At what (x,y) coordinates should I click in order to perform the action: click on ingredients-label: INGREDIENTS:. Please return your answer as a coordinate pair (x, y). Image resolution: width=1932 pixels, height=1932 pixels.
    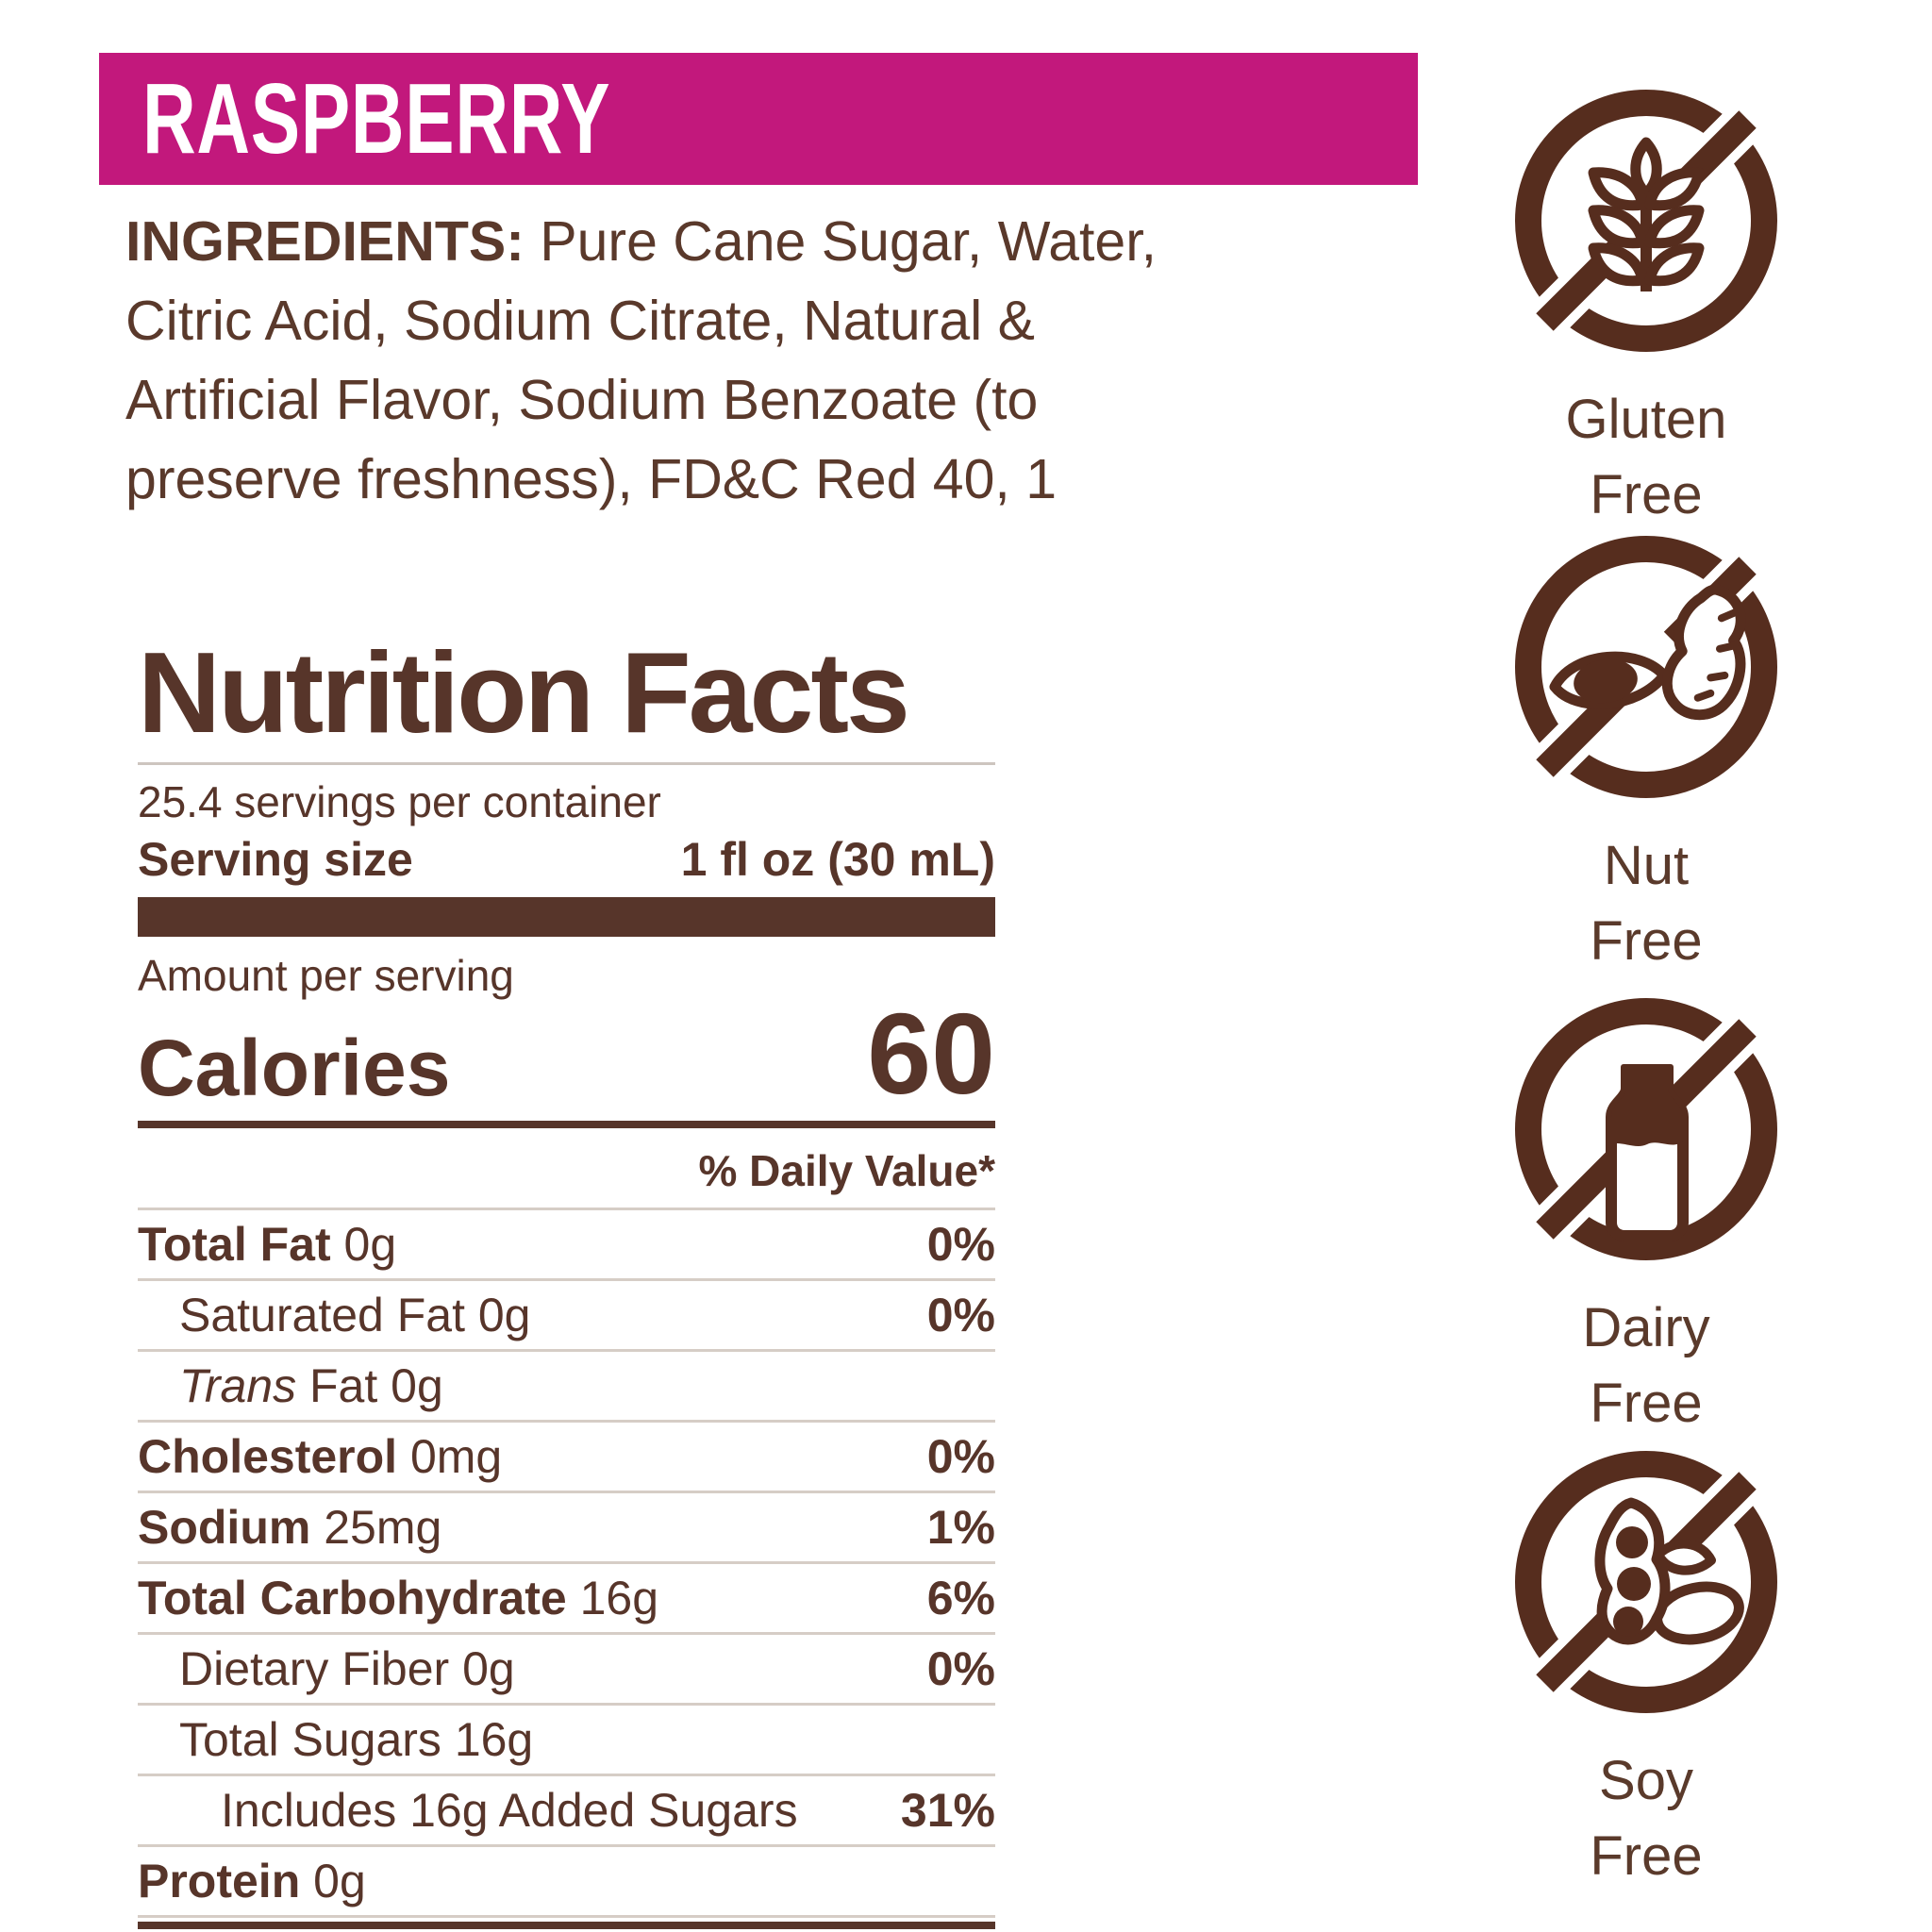
    Looking at the image, I should click on (325, 241).